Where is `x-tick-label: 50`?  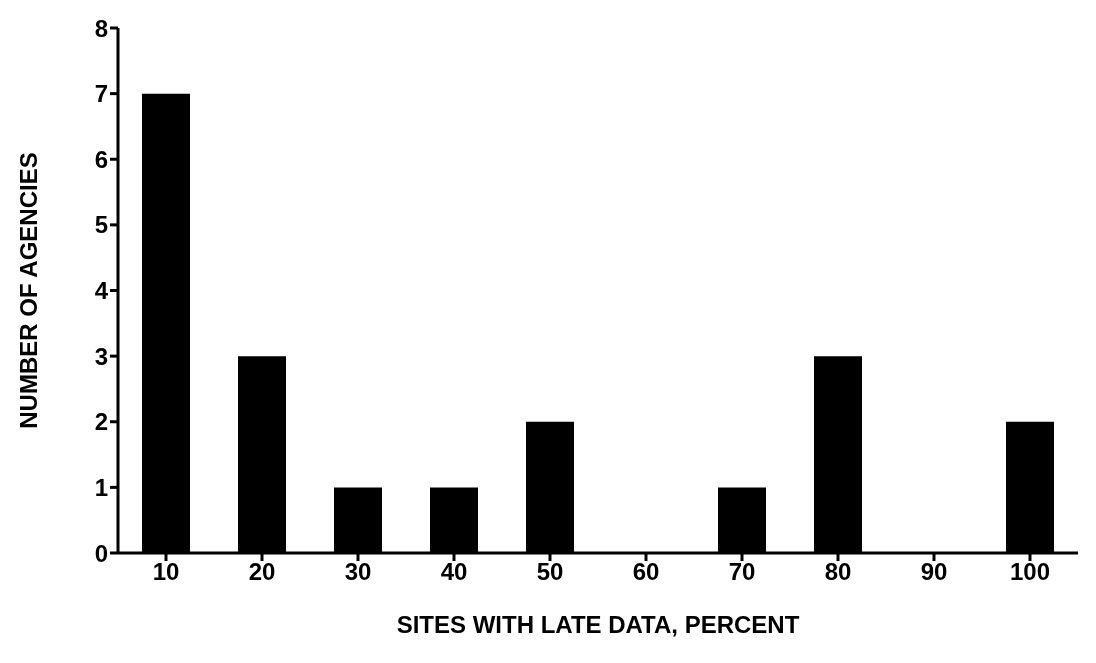
x-tick-label: 50 is located at coordinates (550, 572).